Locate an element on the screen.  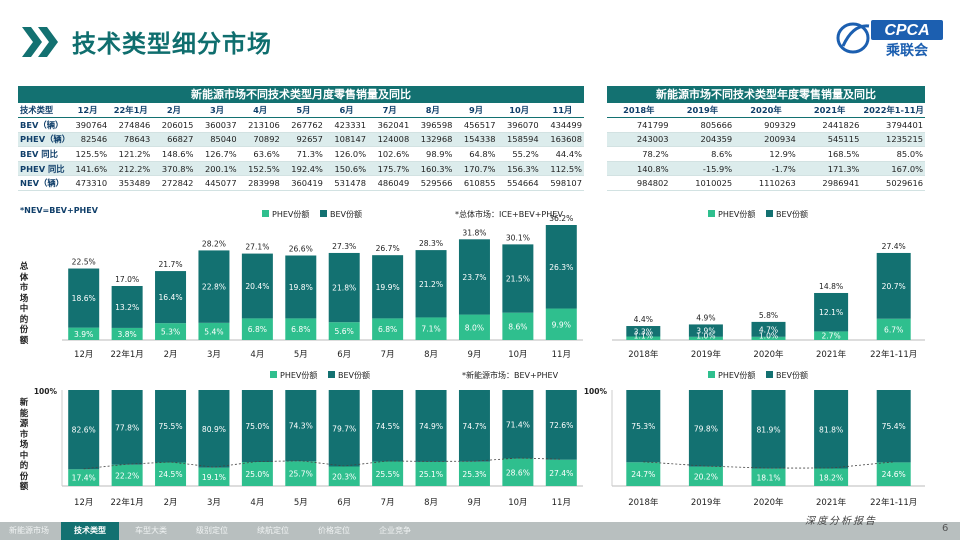
footer-tab: 技术类型 is located at coordinates (90, 531).